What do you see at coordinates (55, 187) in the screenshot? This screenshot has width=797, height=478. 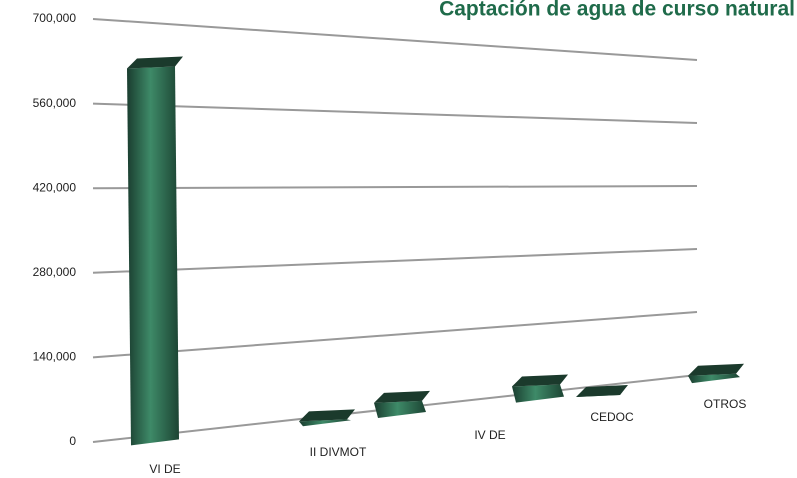 I see `y-tick-label: 420,000` at bounding box center [55, 187].